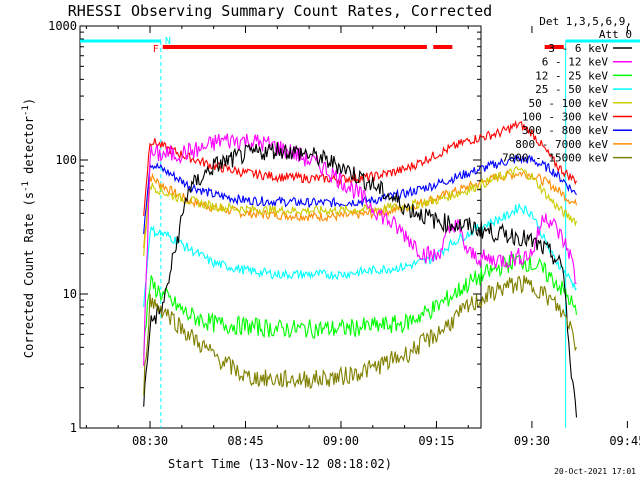 The image size is (640, 480). I want to click on series-line-50-100-kev, so click(360, 211).